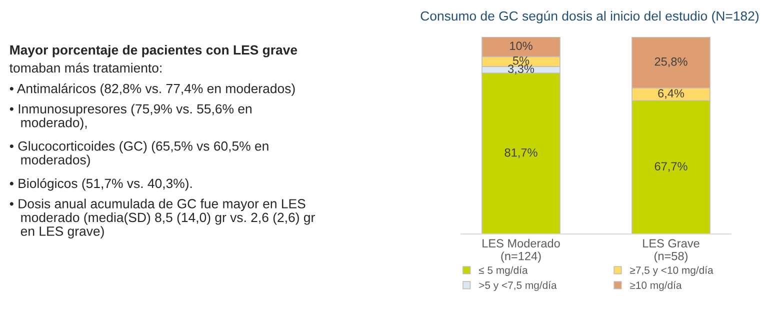 This screenshot has width=779, height=310. Describe the element at coordinates (656, 286) in the screenshot. I see `legend-label: ≥10 mg/día` at that location.